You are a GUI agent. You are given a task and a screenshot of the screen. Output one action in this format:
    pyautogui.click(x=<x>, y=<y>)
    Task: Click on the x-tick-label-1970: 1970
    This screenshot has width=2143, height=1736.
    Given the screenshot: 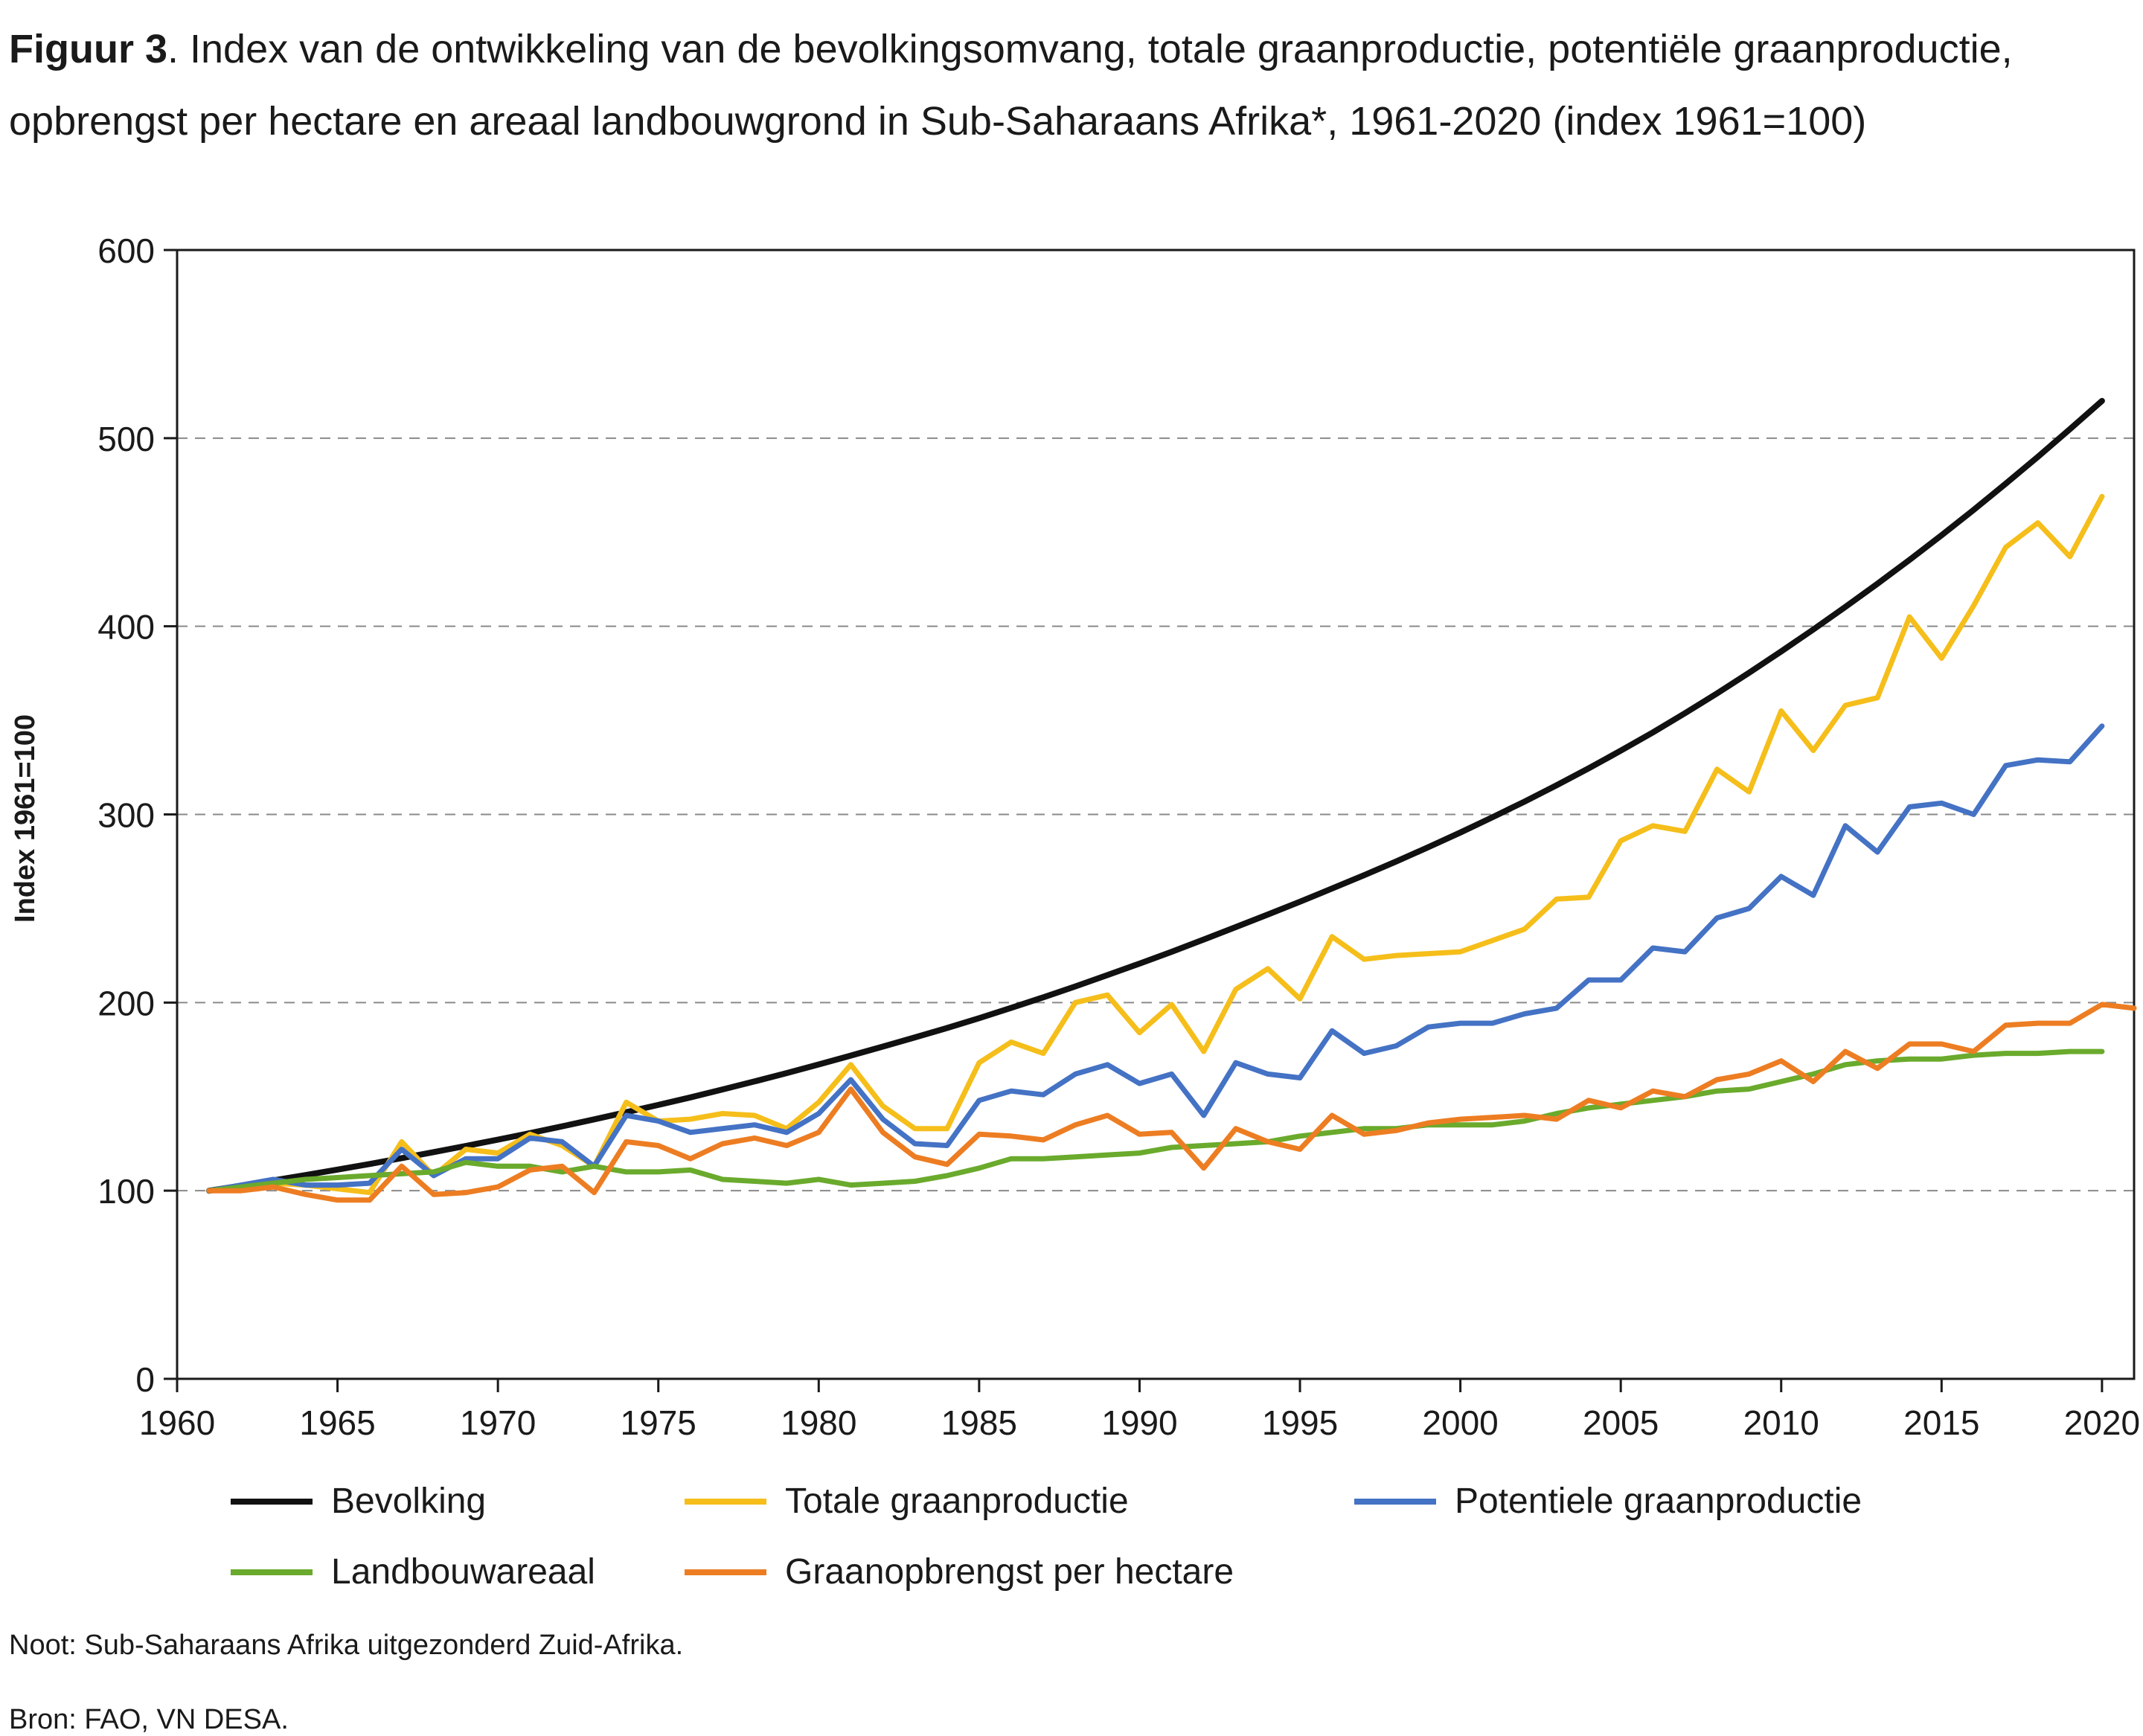 What is the action you would take?
    pyautogui.click(x=498, y=1422)
    